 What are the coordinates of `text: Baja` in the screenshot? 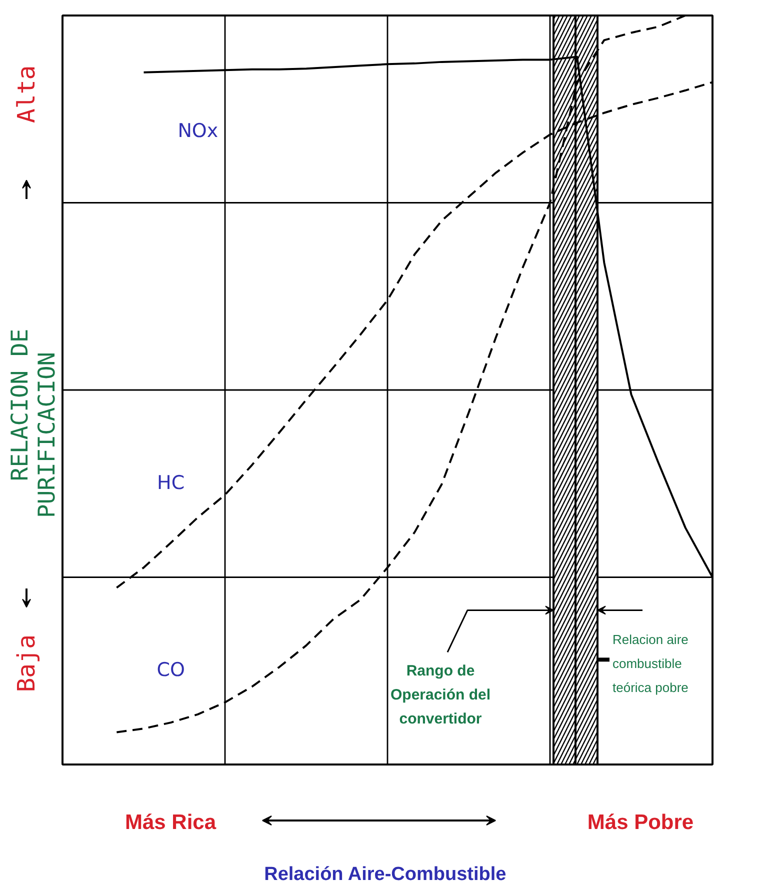 It's located at (26, 663).